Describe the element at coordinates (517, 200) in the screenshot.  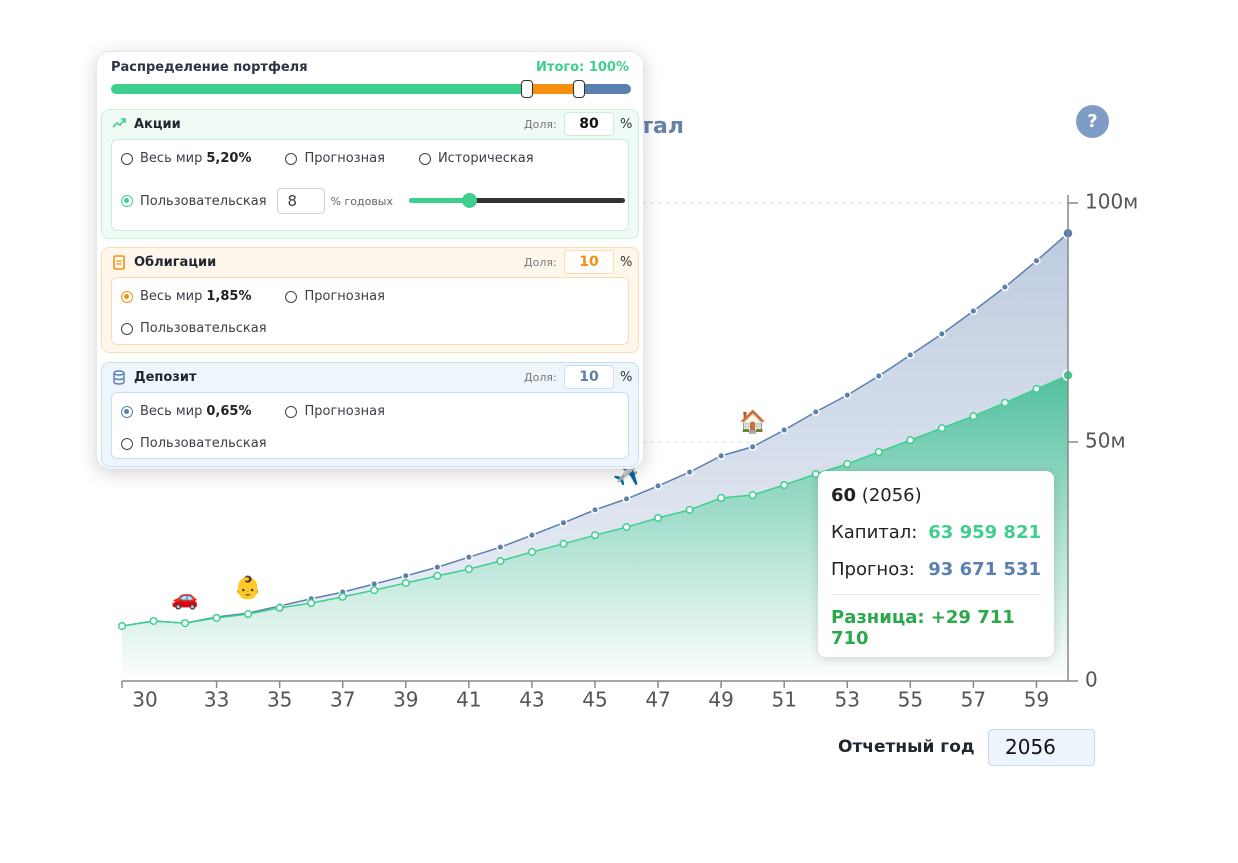
I see `rate-slider` at that location.